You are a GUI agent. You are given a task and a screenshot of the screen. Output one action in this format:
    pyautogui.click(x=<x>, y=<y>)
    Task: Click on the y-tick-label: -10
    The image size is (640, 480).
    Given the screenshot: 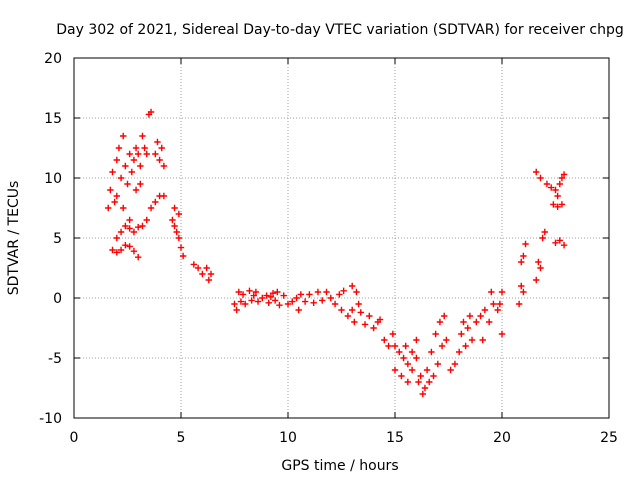 What is the action you would take?
    pyautogui.click(x=50, y=419)
    